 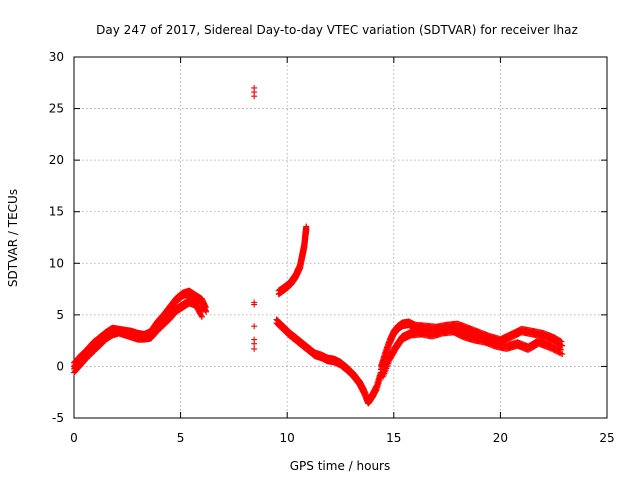 I want to click on x-tick-label: 5, so click(x=181, y=438).